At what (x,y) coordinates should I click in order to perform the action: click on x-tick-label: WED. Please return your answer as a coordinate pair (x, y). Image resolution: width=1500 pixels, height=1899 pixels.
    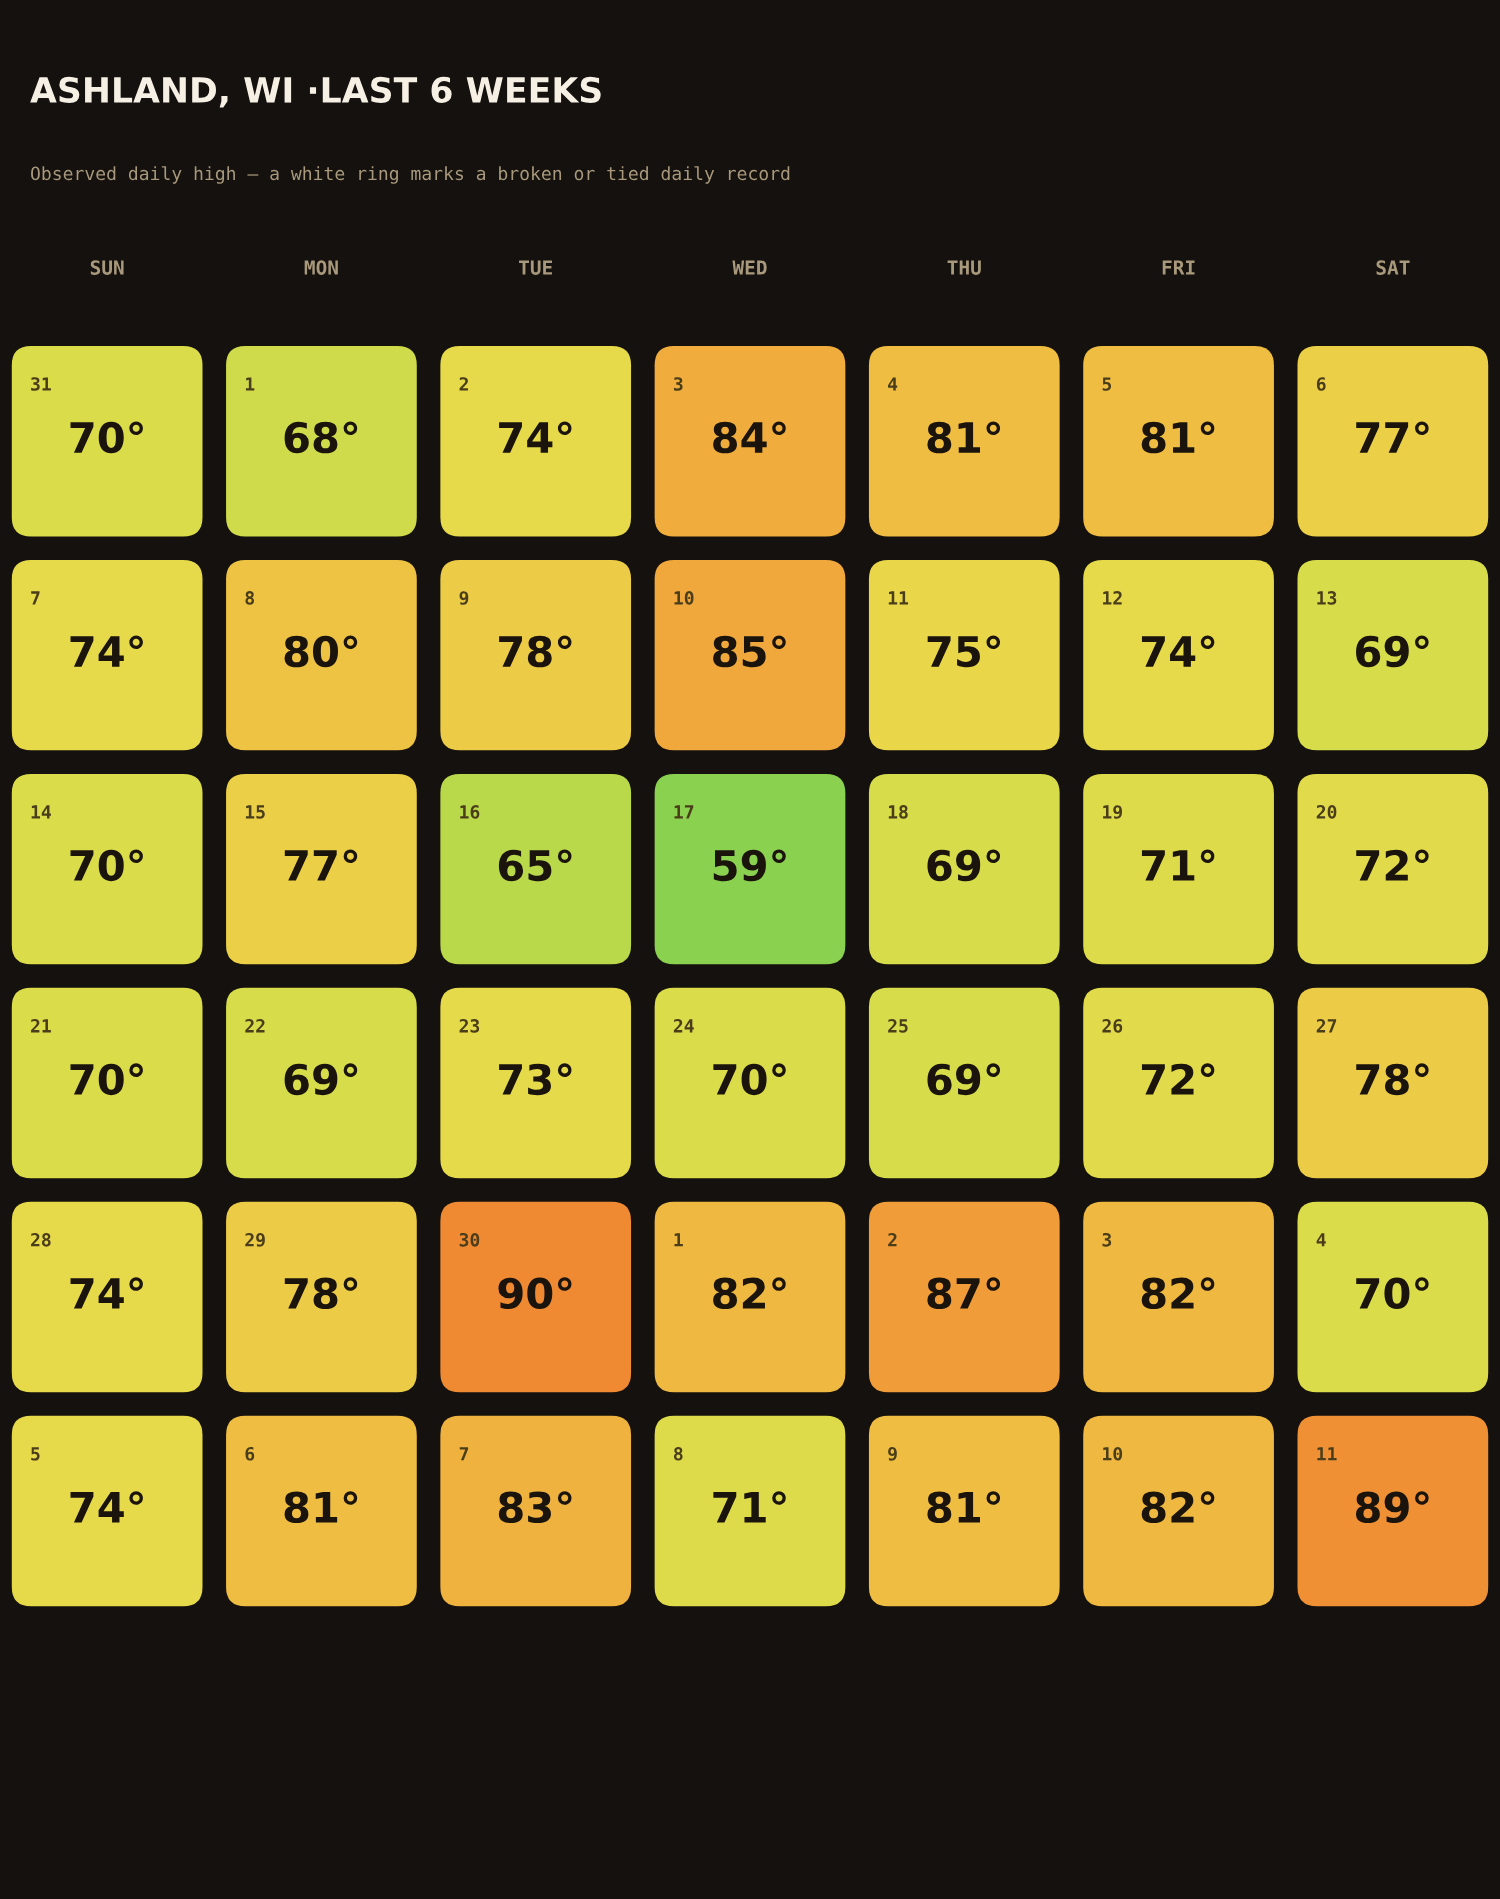
    Looking at the image, I should click on (749, 267).